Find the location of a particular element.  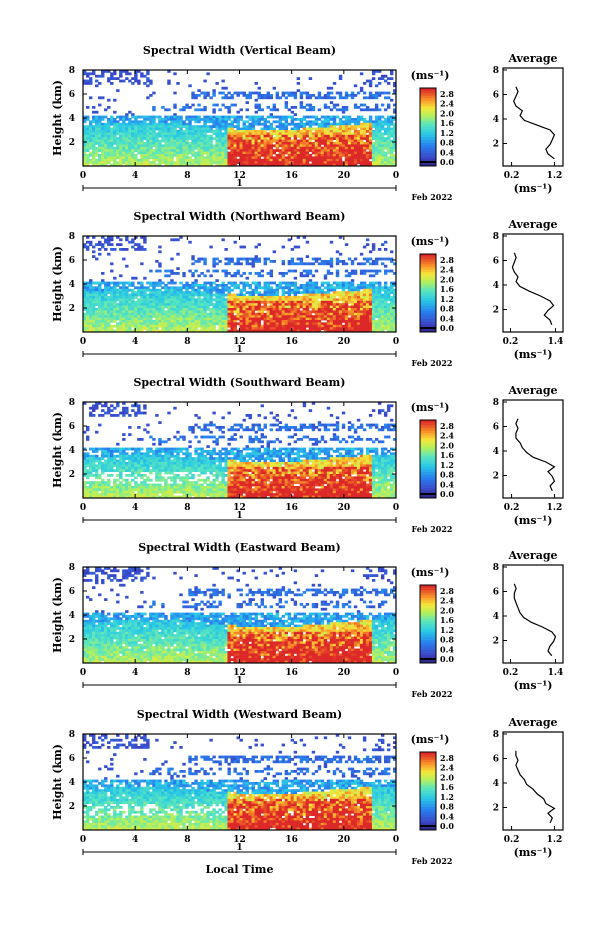

colorbar-swatch is located at coordinates (428, 102).